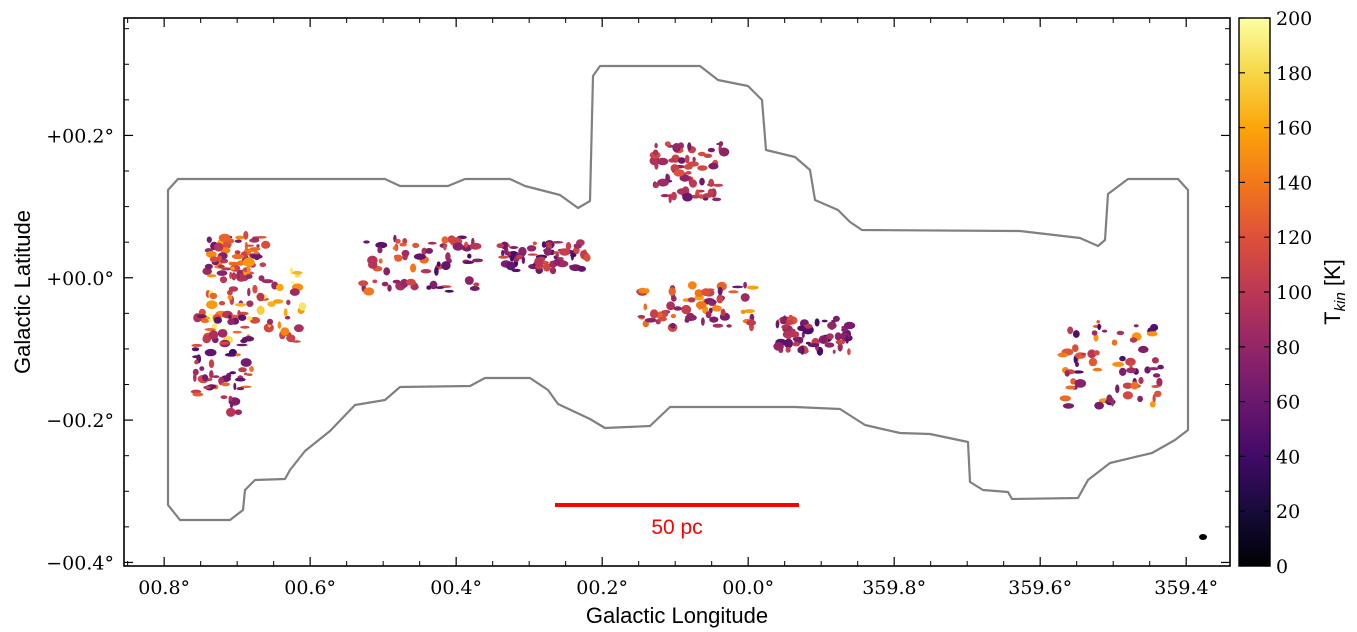 The image size is (1357, 632). Describe the element at coordinates (310, 588) in the screenshot. I see `x-tick-label: 00.6°` at that location.